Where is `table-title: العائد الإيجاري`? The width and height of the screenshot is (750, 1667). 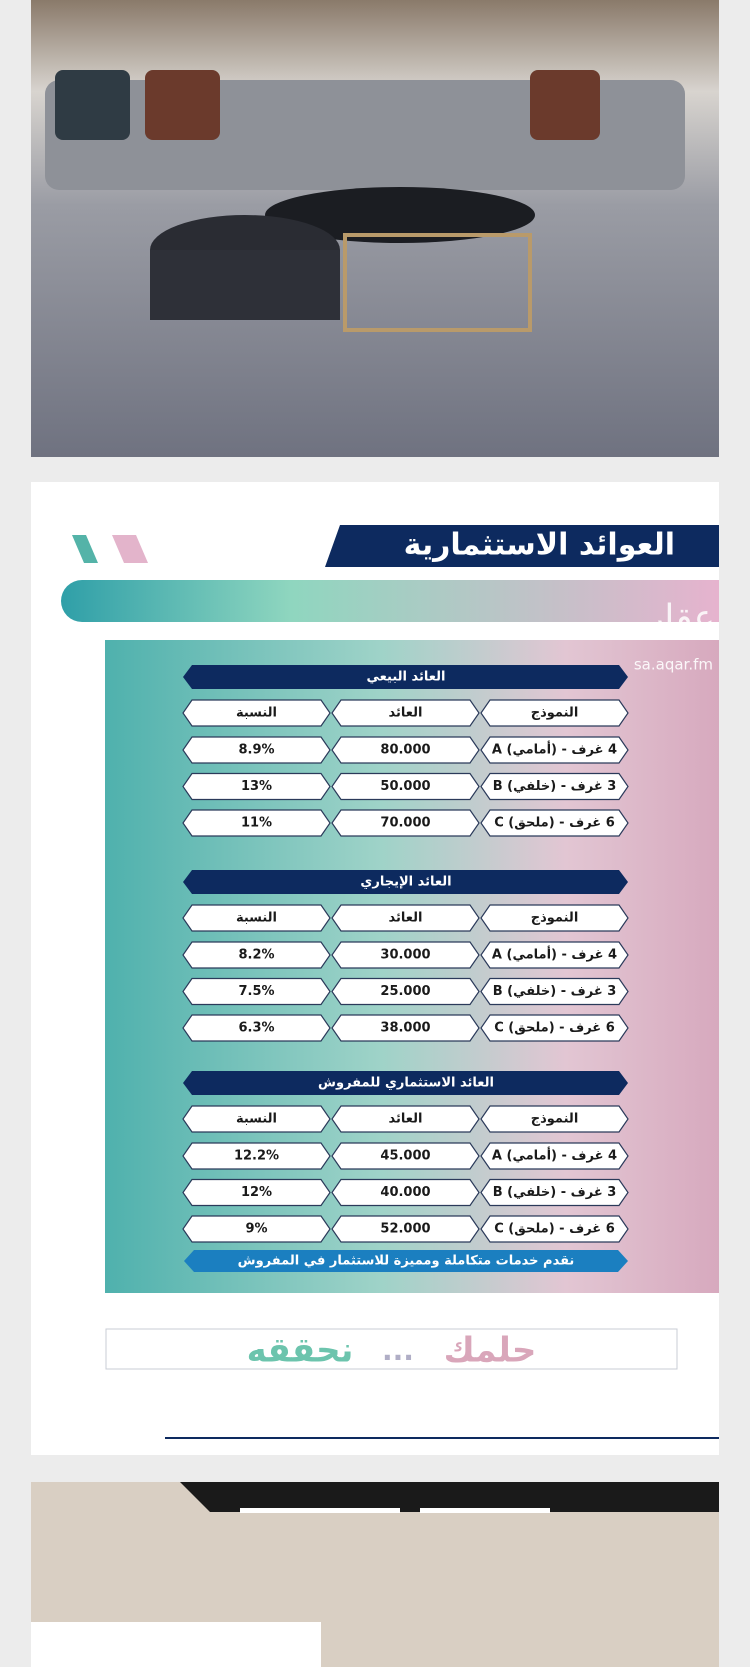 table-title: العائد الإيجاري is located at coordinates (405, 882).